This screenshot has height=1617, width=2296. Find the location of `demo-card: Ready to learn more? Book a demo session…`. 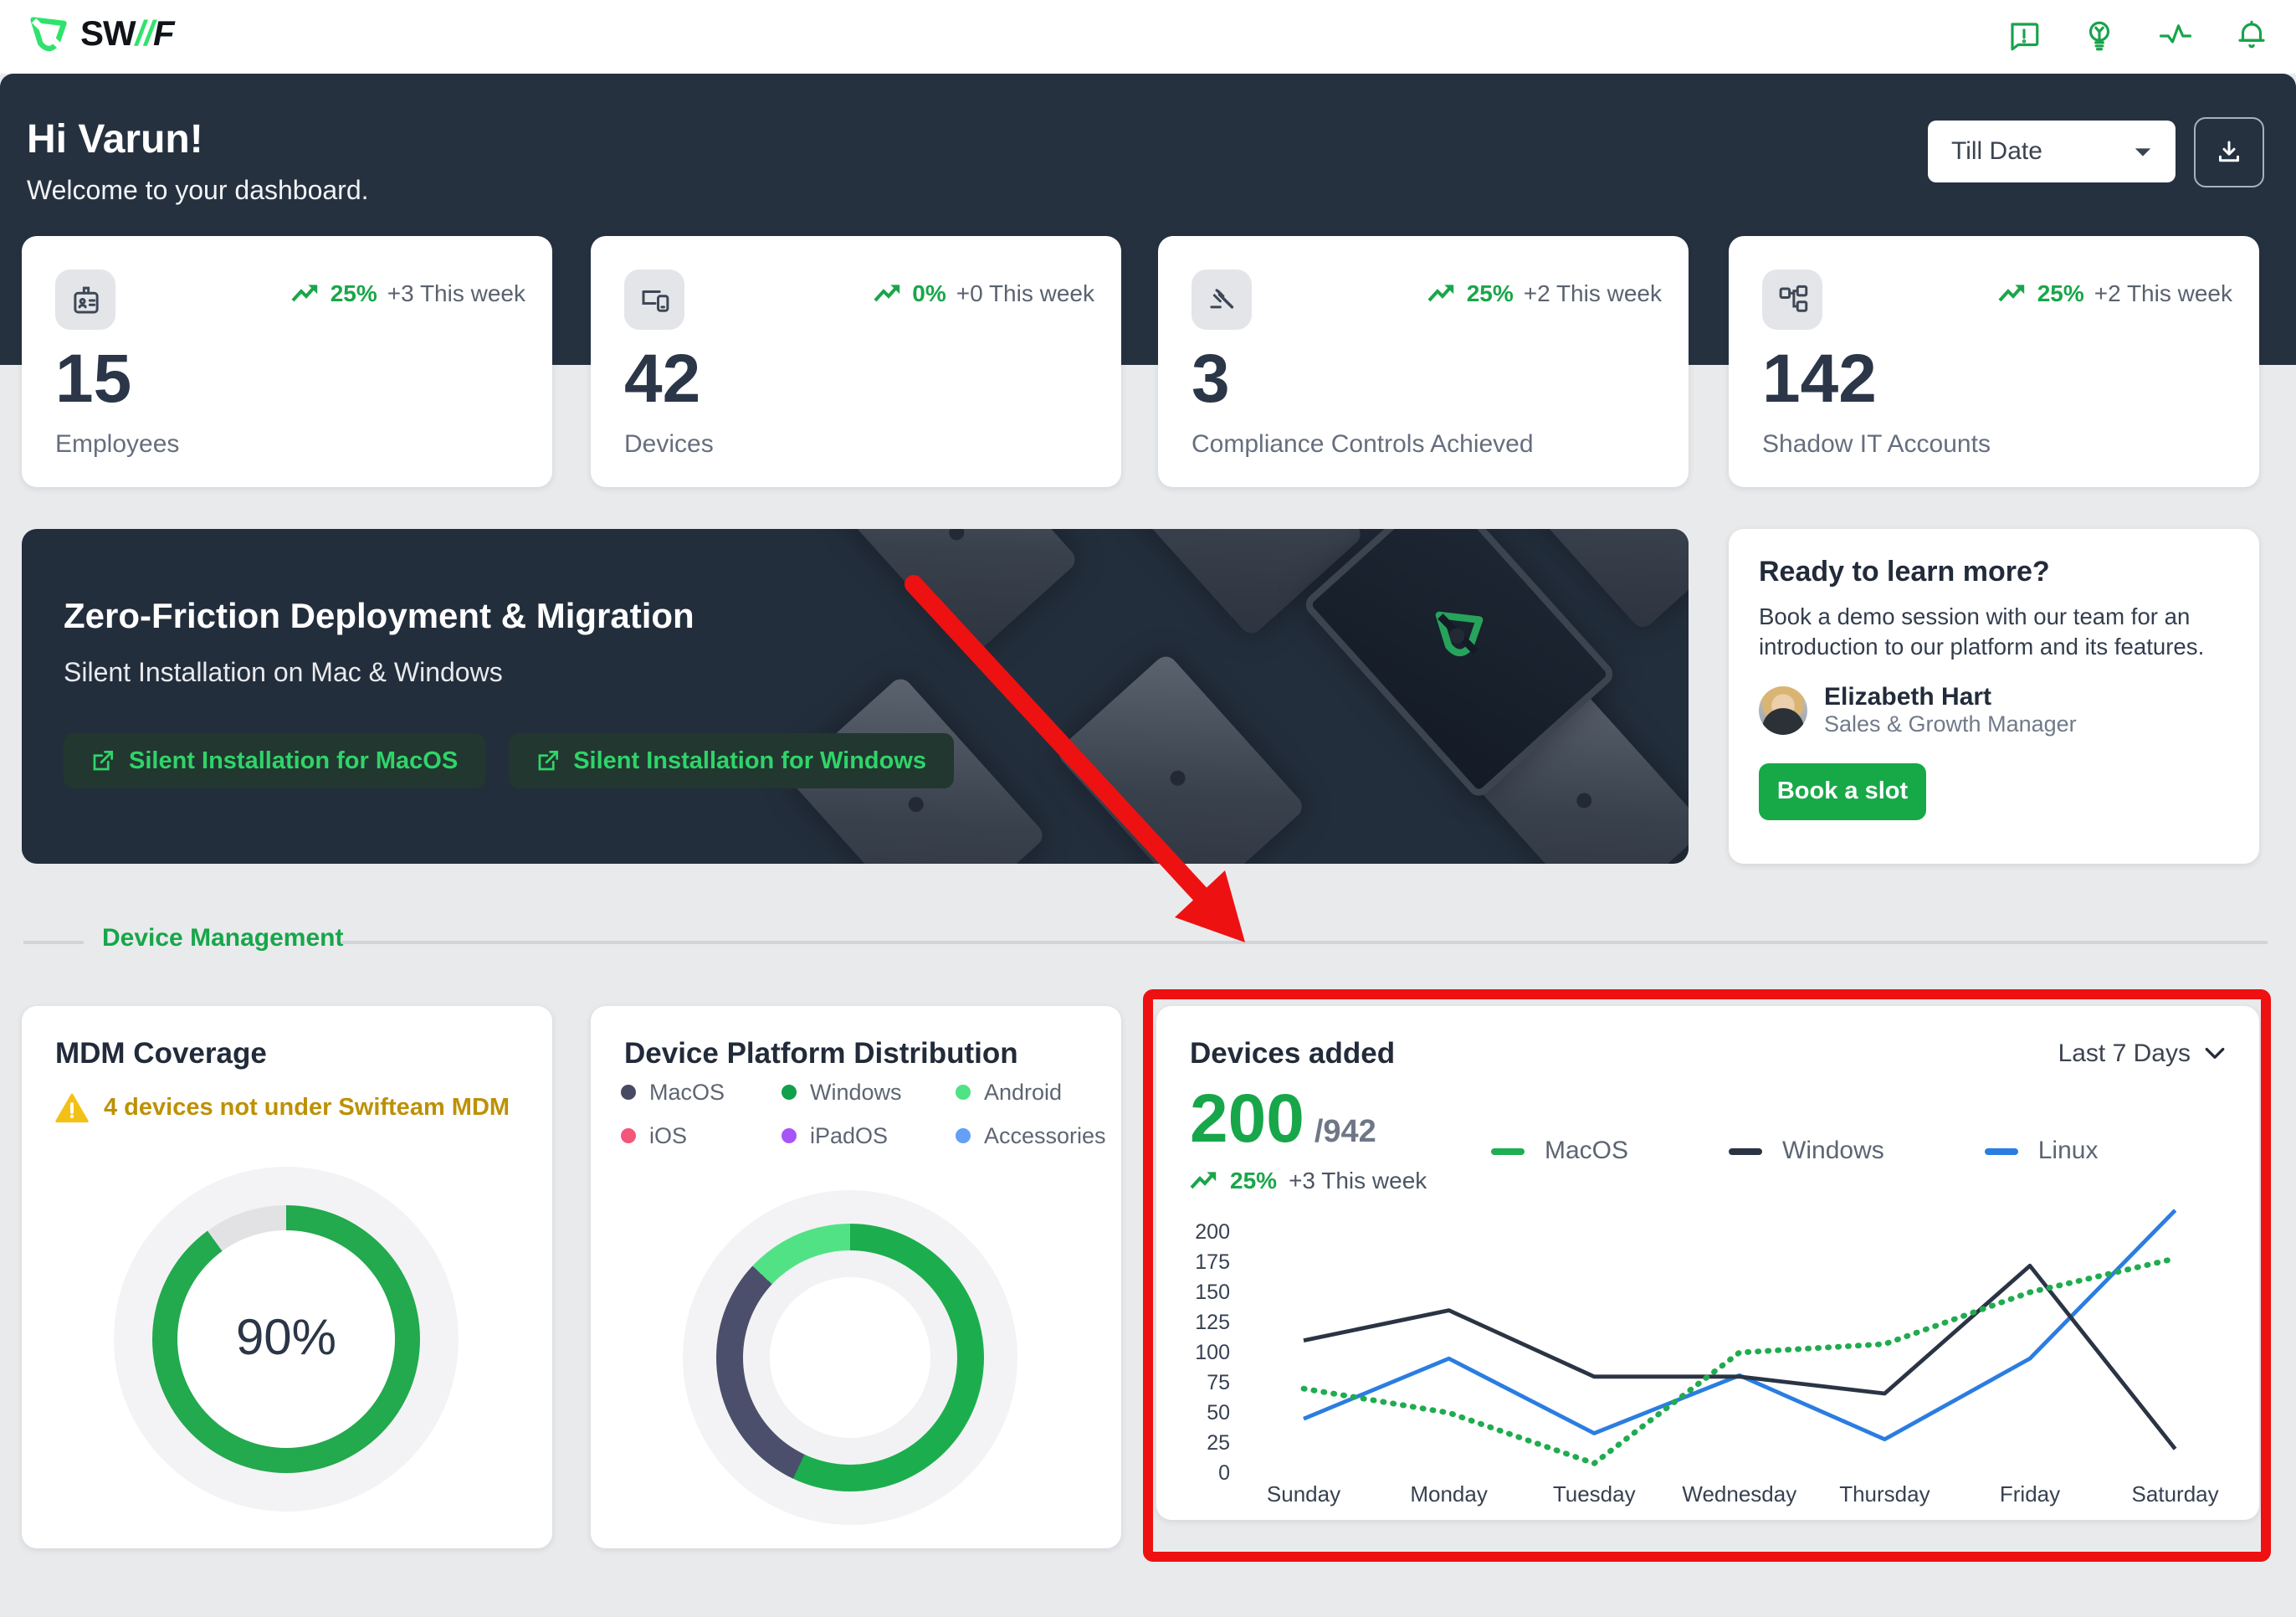

demo-card: Ready to learn more? Book a demo session… is located at coordinates (1994, 696).